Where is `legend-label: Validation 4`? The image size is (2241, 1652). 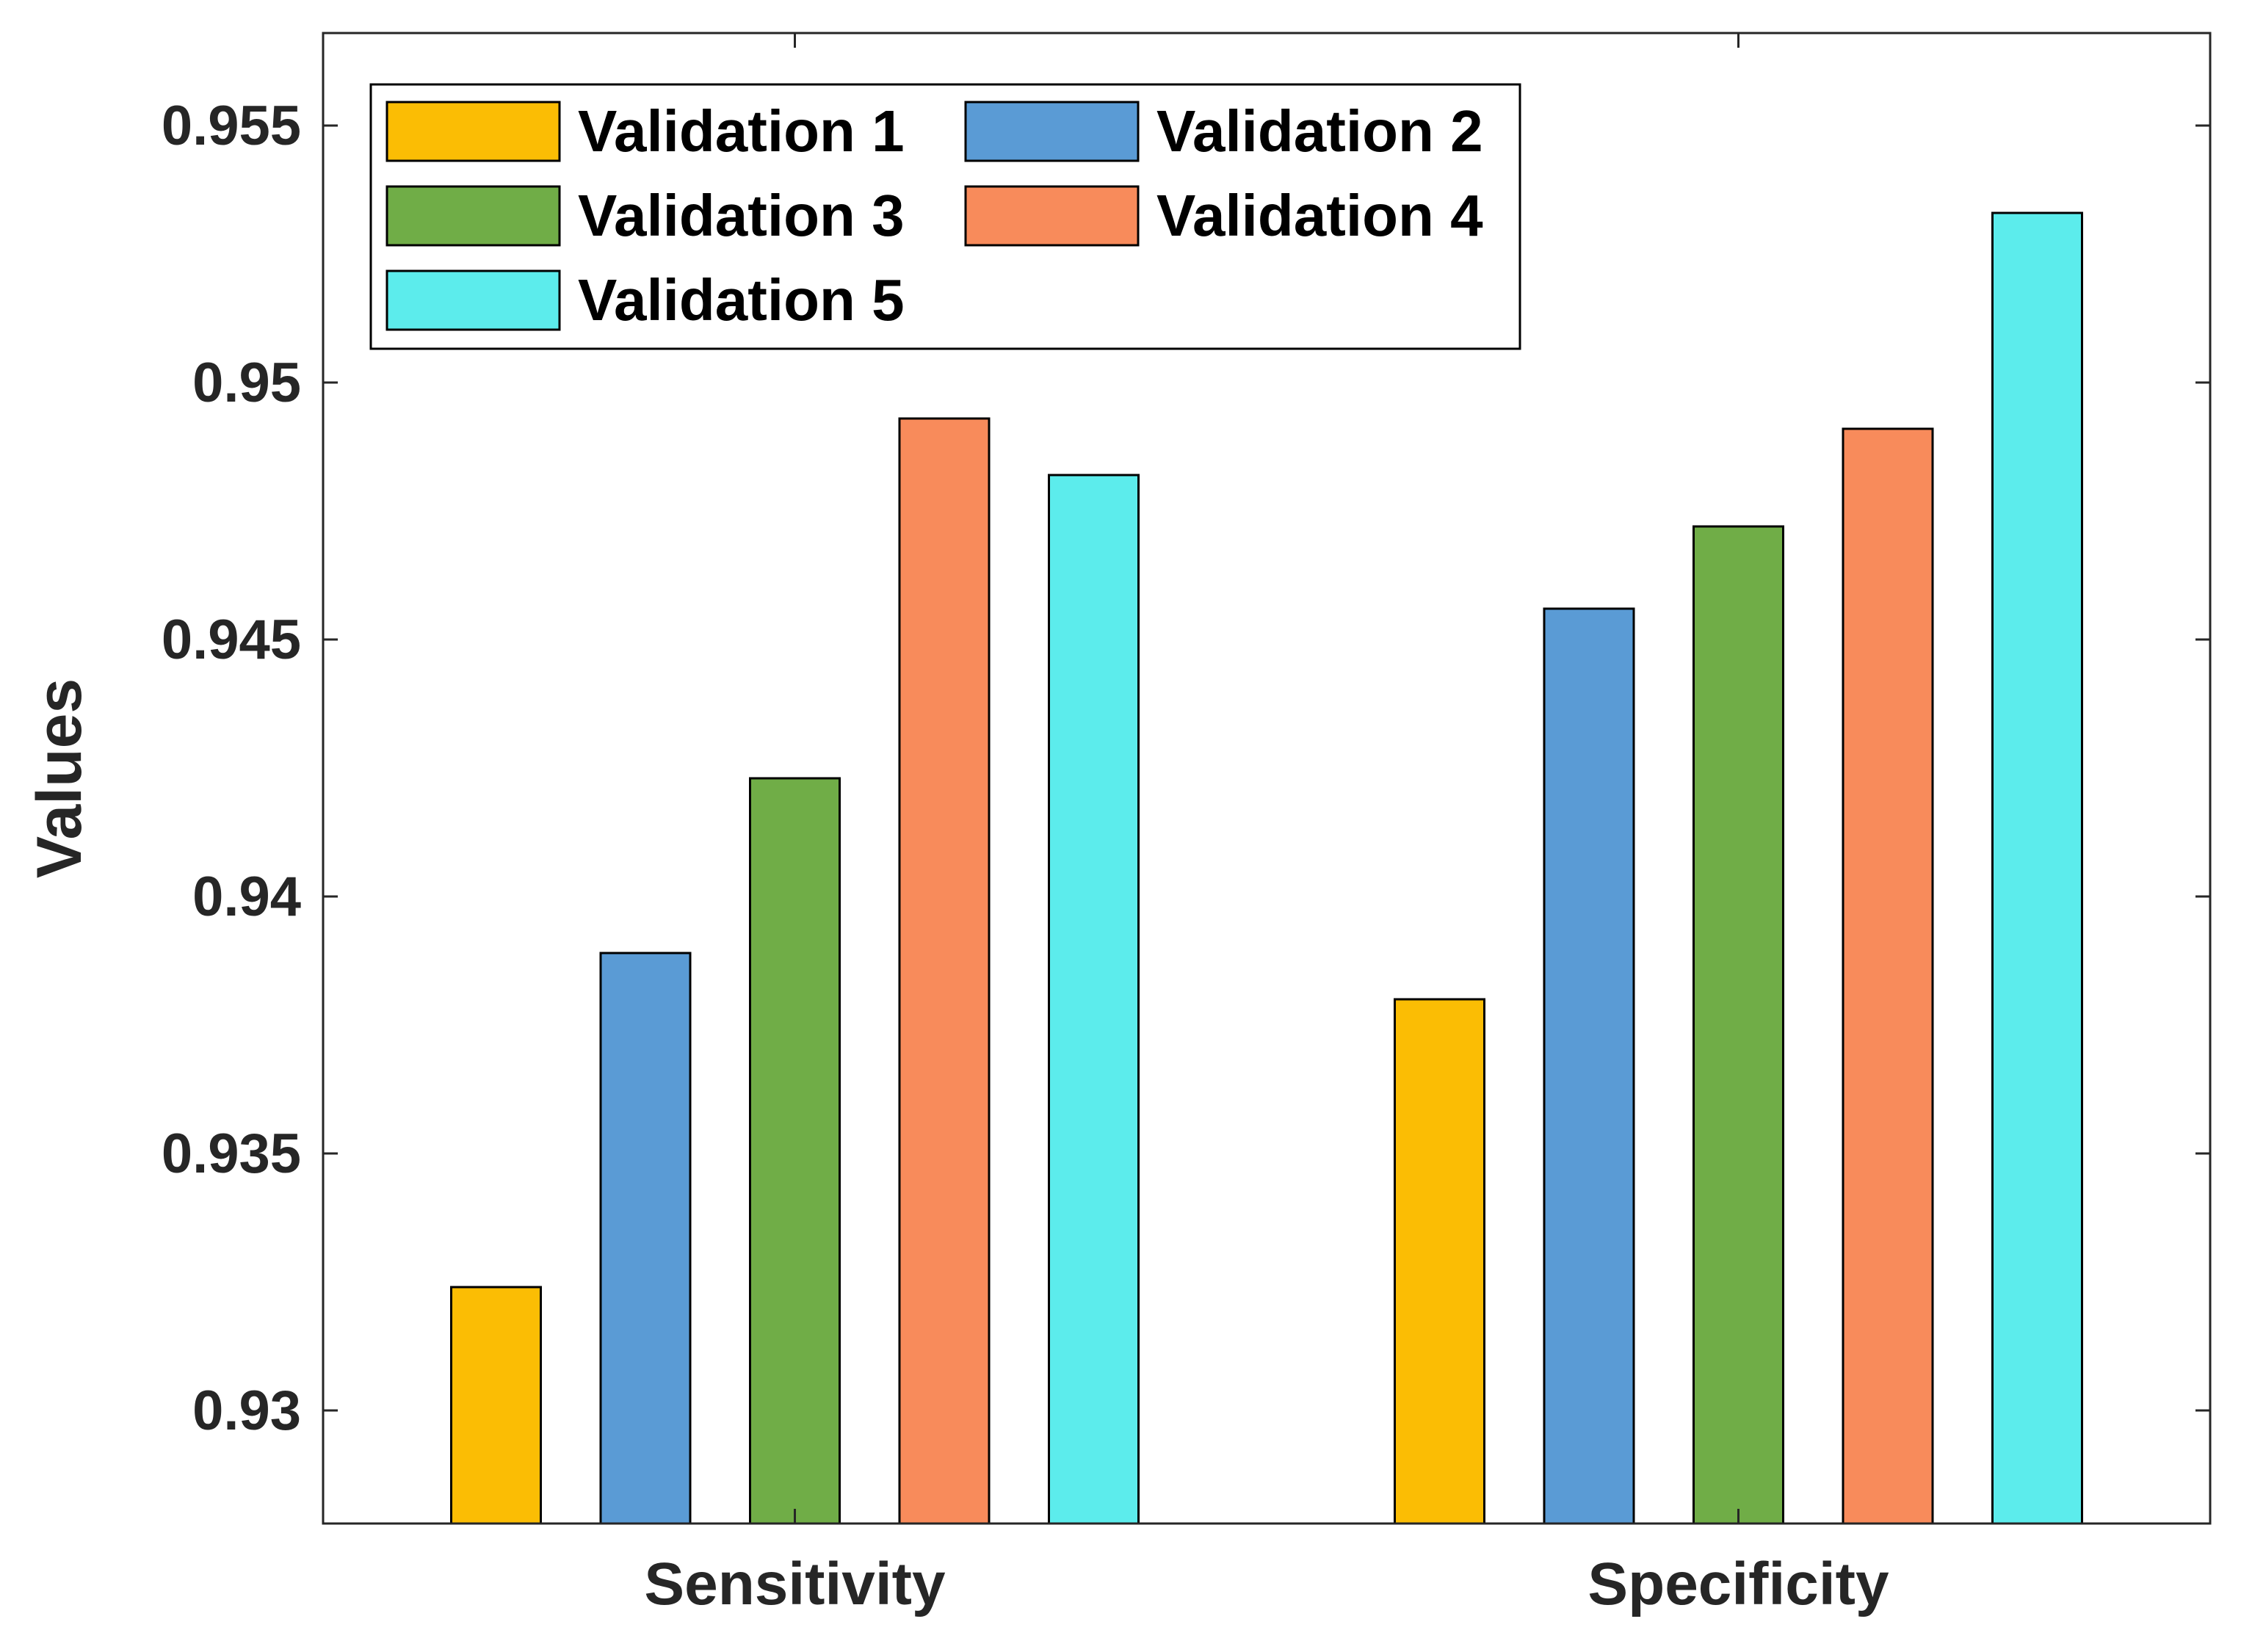
legend-label: Validation 4 is located at coordinates (1319, 215).